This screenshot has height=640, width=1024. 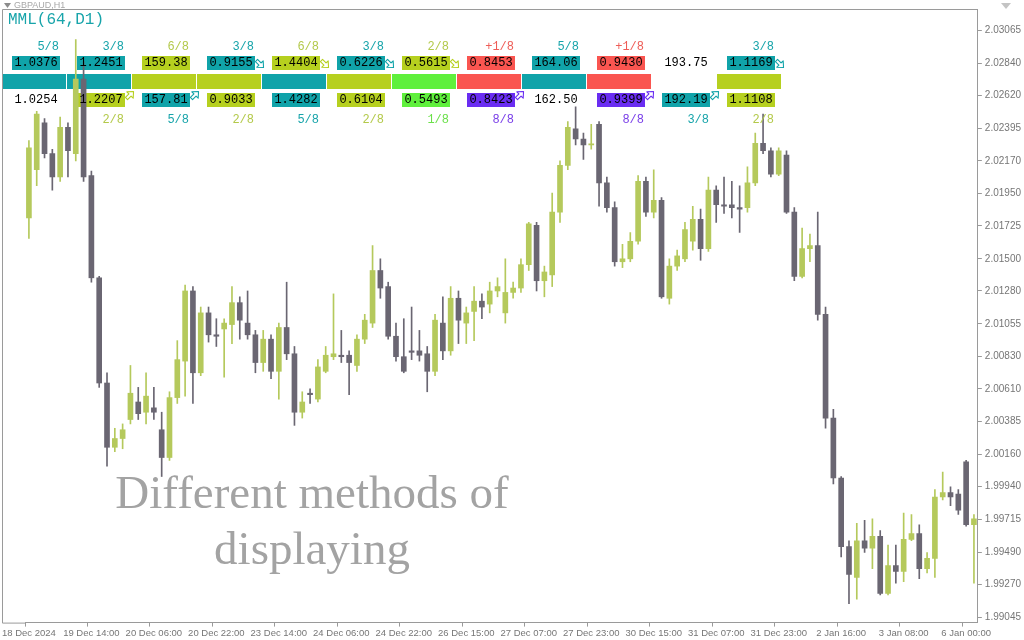 I want to click on y-tick-label: 2.02620, so click(x=1003, y=94).